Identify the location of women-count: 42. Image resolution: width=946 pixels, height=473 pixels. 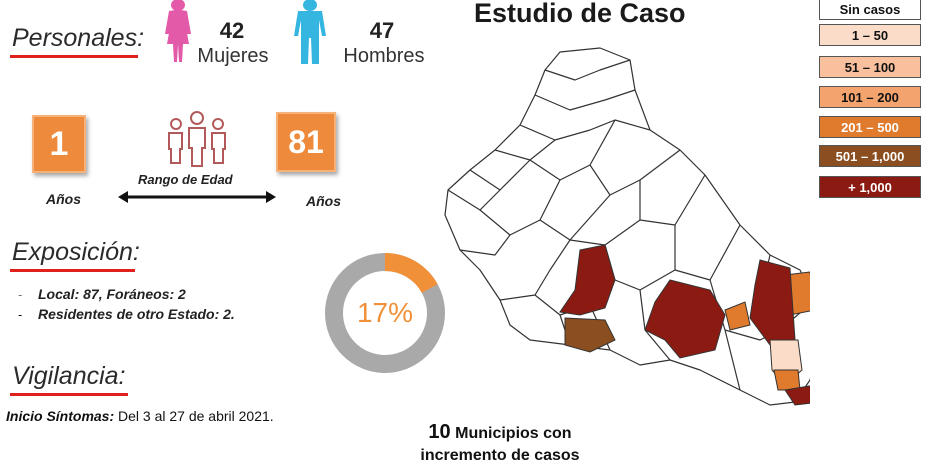
(232, 30).